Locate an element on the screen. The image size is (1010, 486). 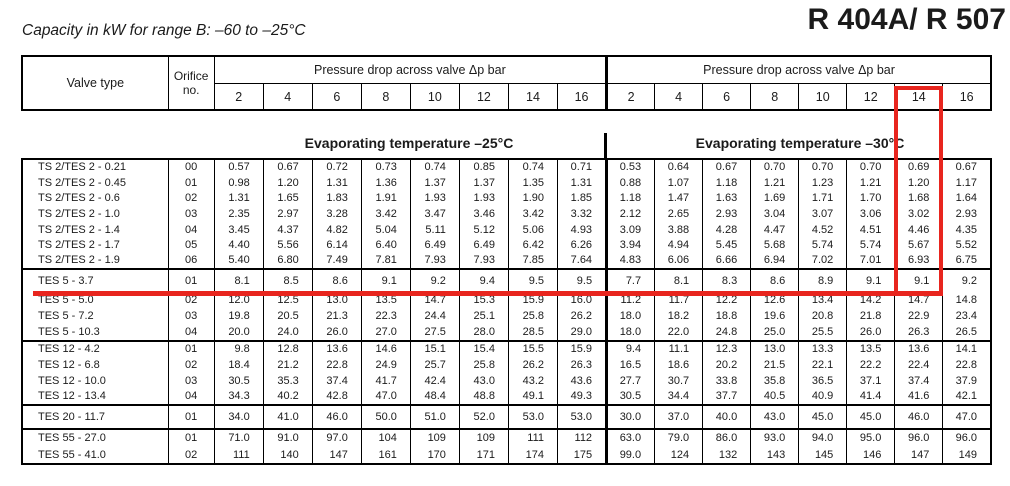
capacity-cell-m25: 43.2 is located at coordinates (532, 380).